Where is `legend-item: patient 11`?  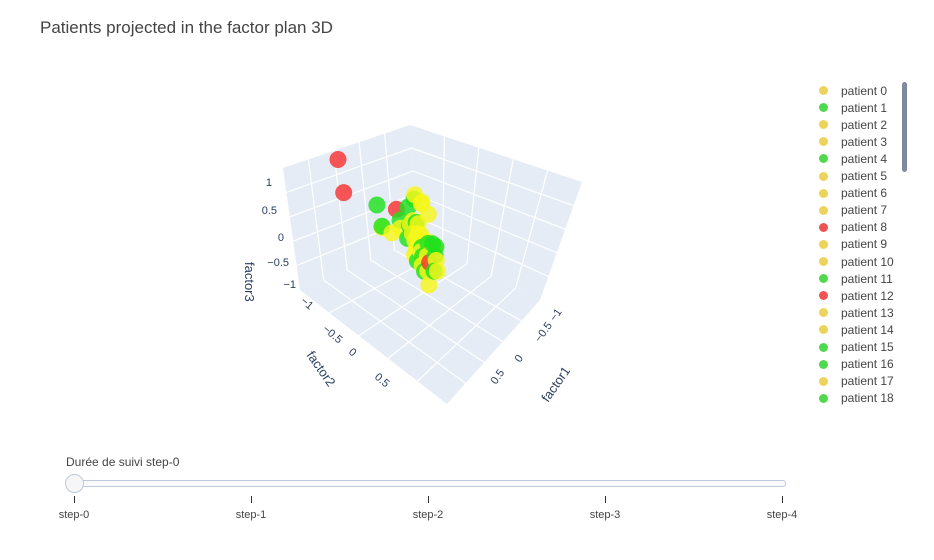
legend-item: patient 11 is located at coordinates (852, 278).